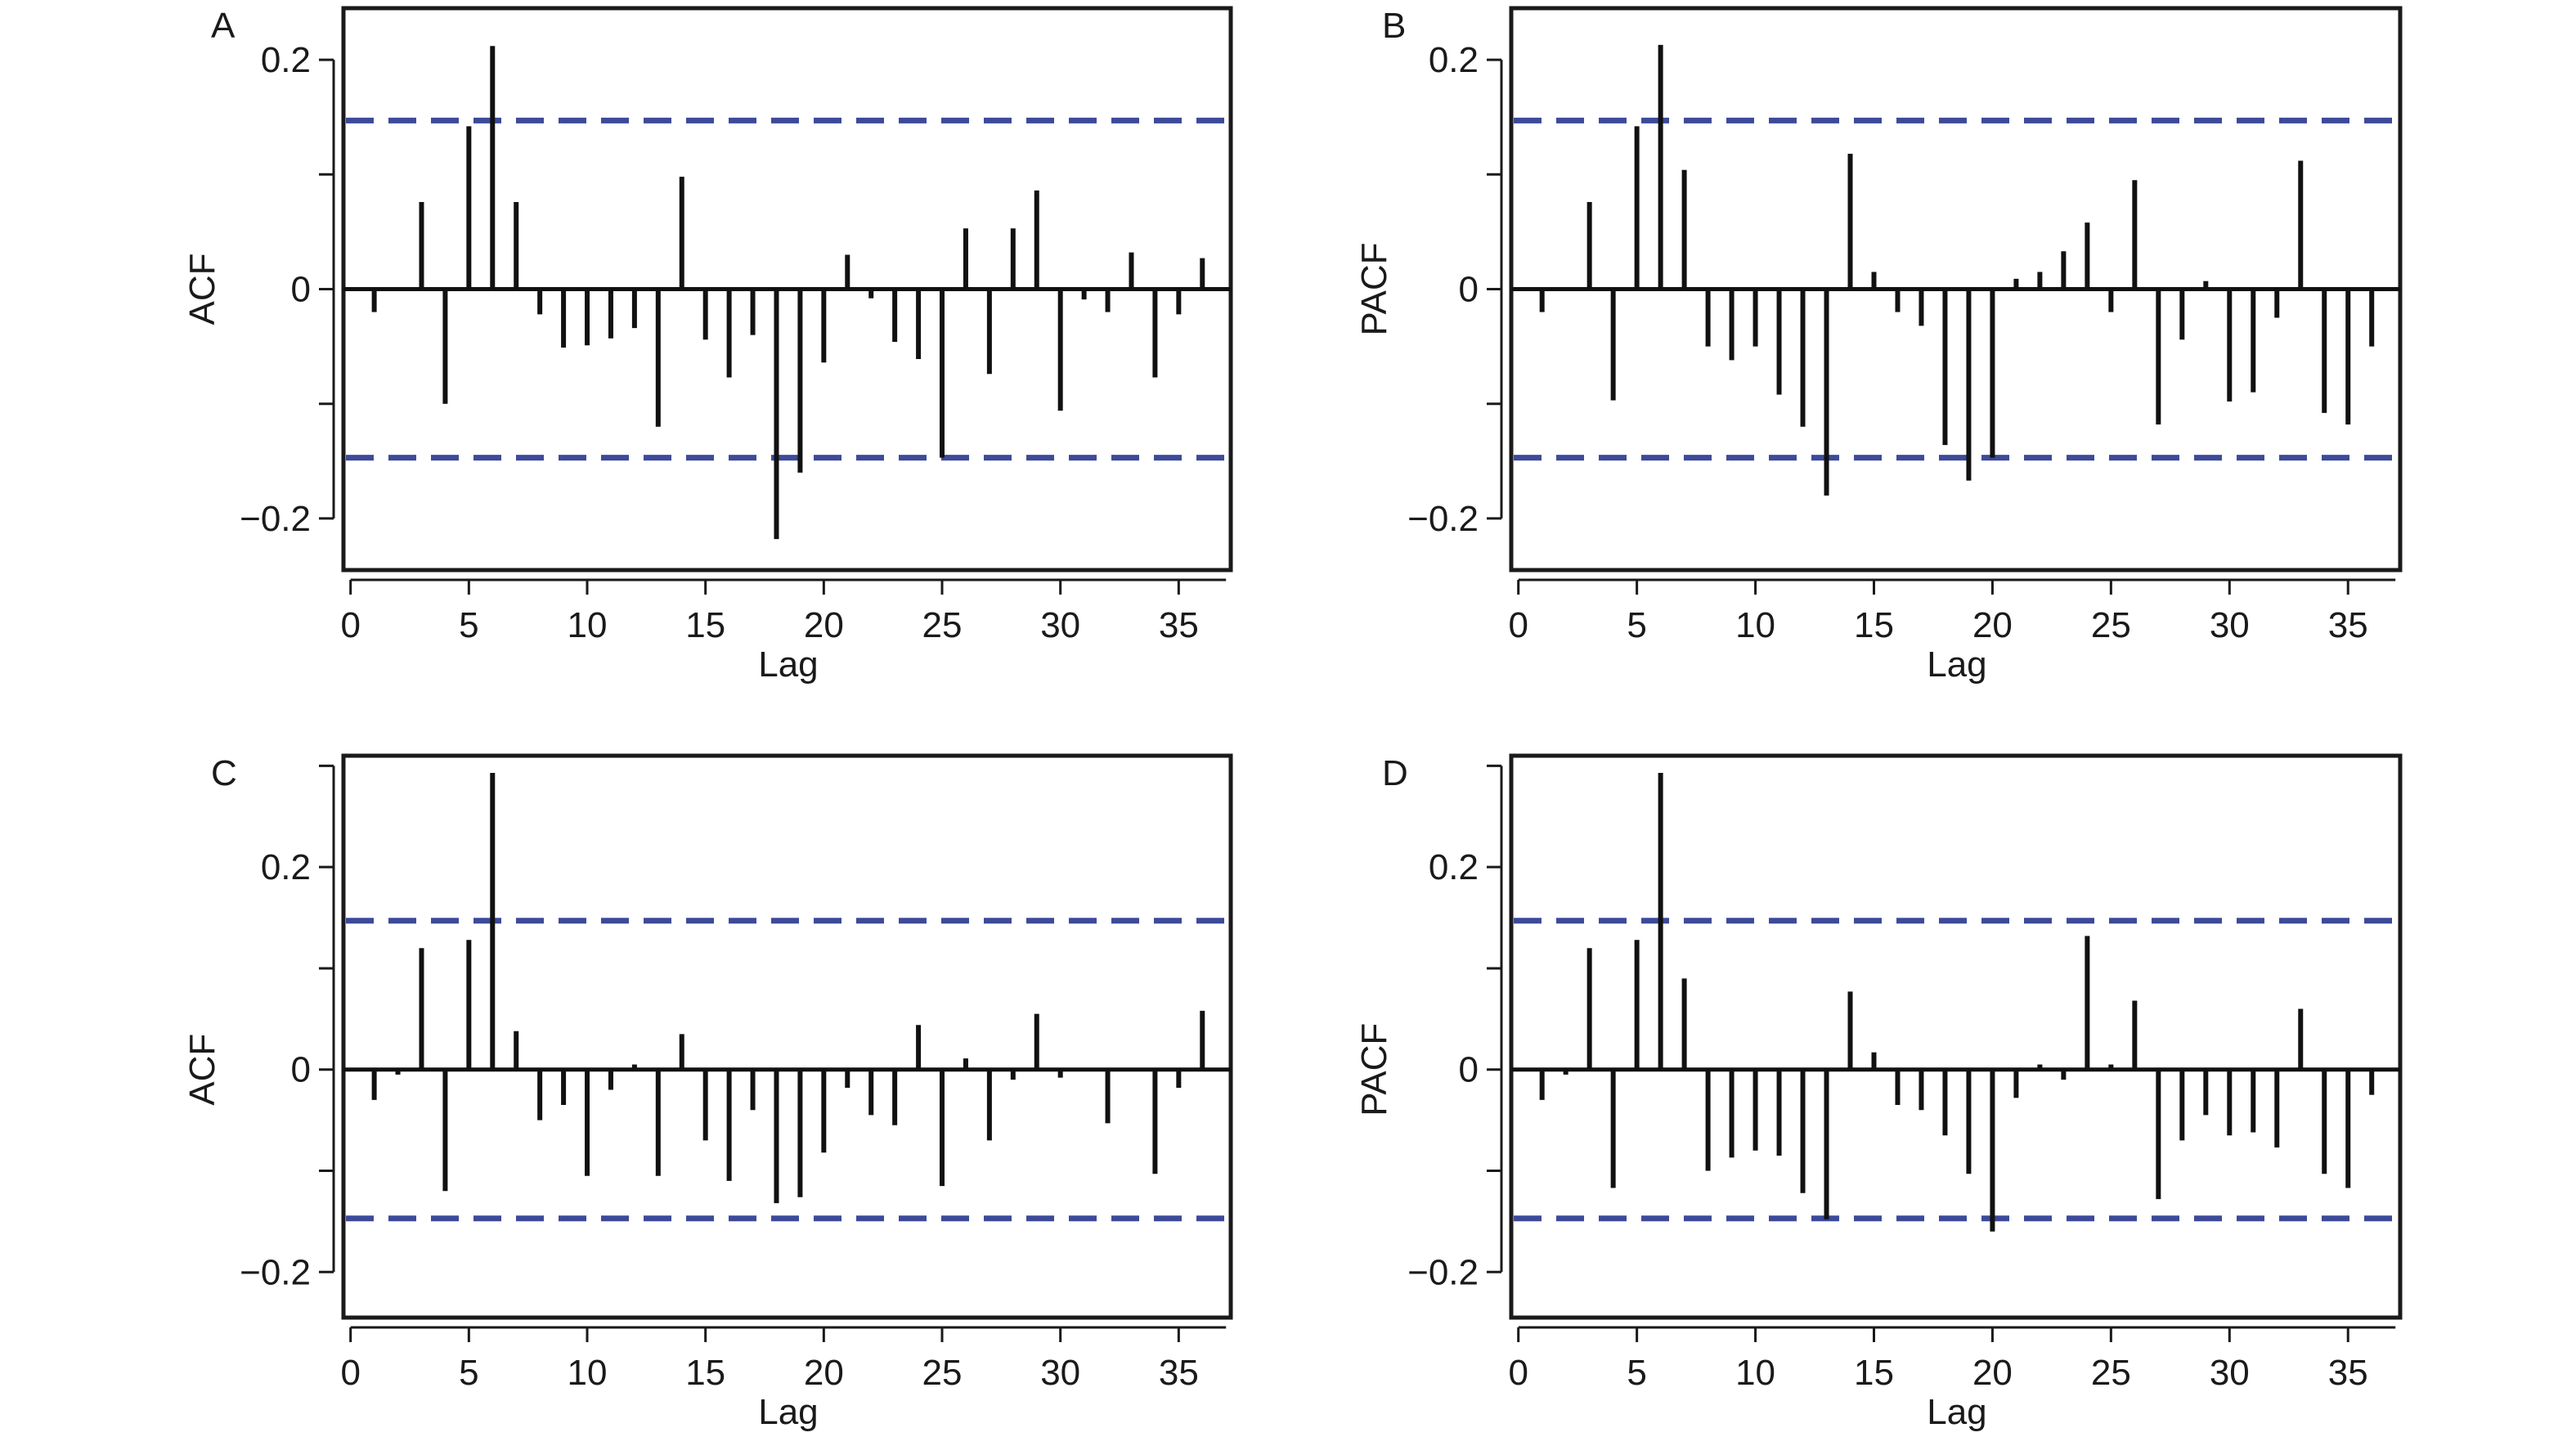 Image resolution: width=2576 pixels, height=1437 pixels. Describe the element at coordinates (1395, 773) in the screenshot. I see `panel-label: D` at that location.